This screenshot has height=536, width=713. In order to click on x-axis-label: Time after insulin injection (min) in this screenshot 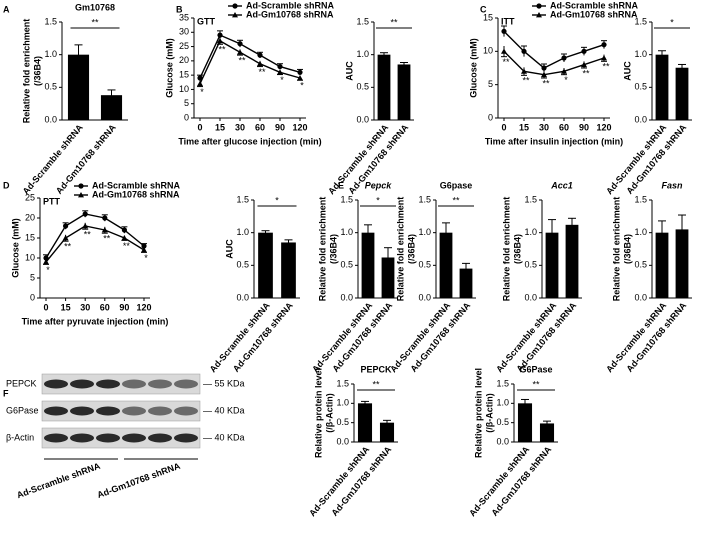, I will do `click(554, 141)`.